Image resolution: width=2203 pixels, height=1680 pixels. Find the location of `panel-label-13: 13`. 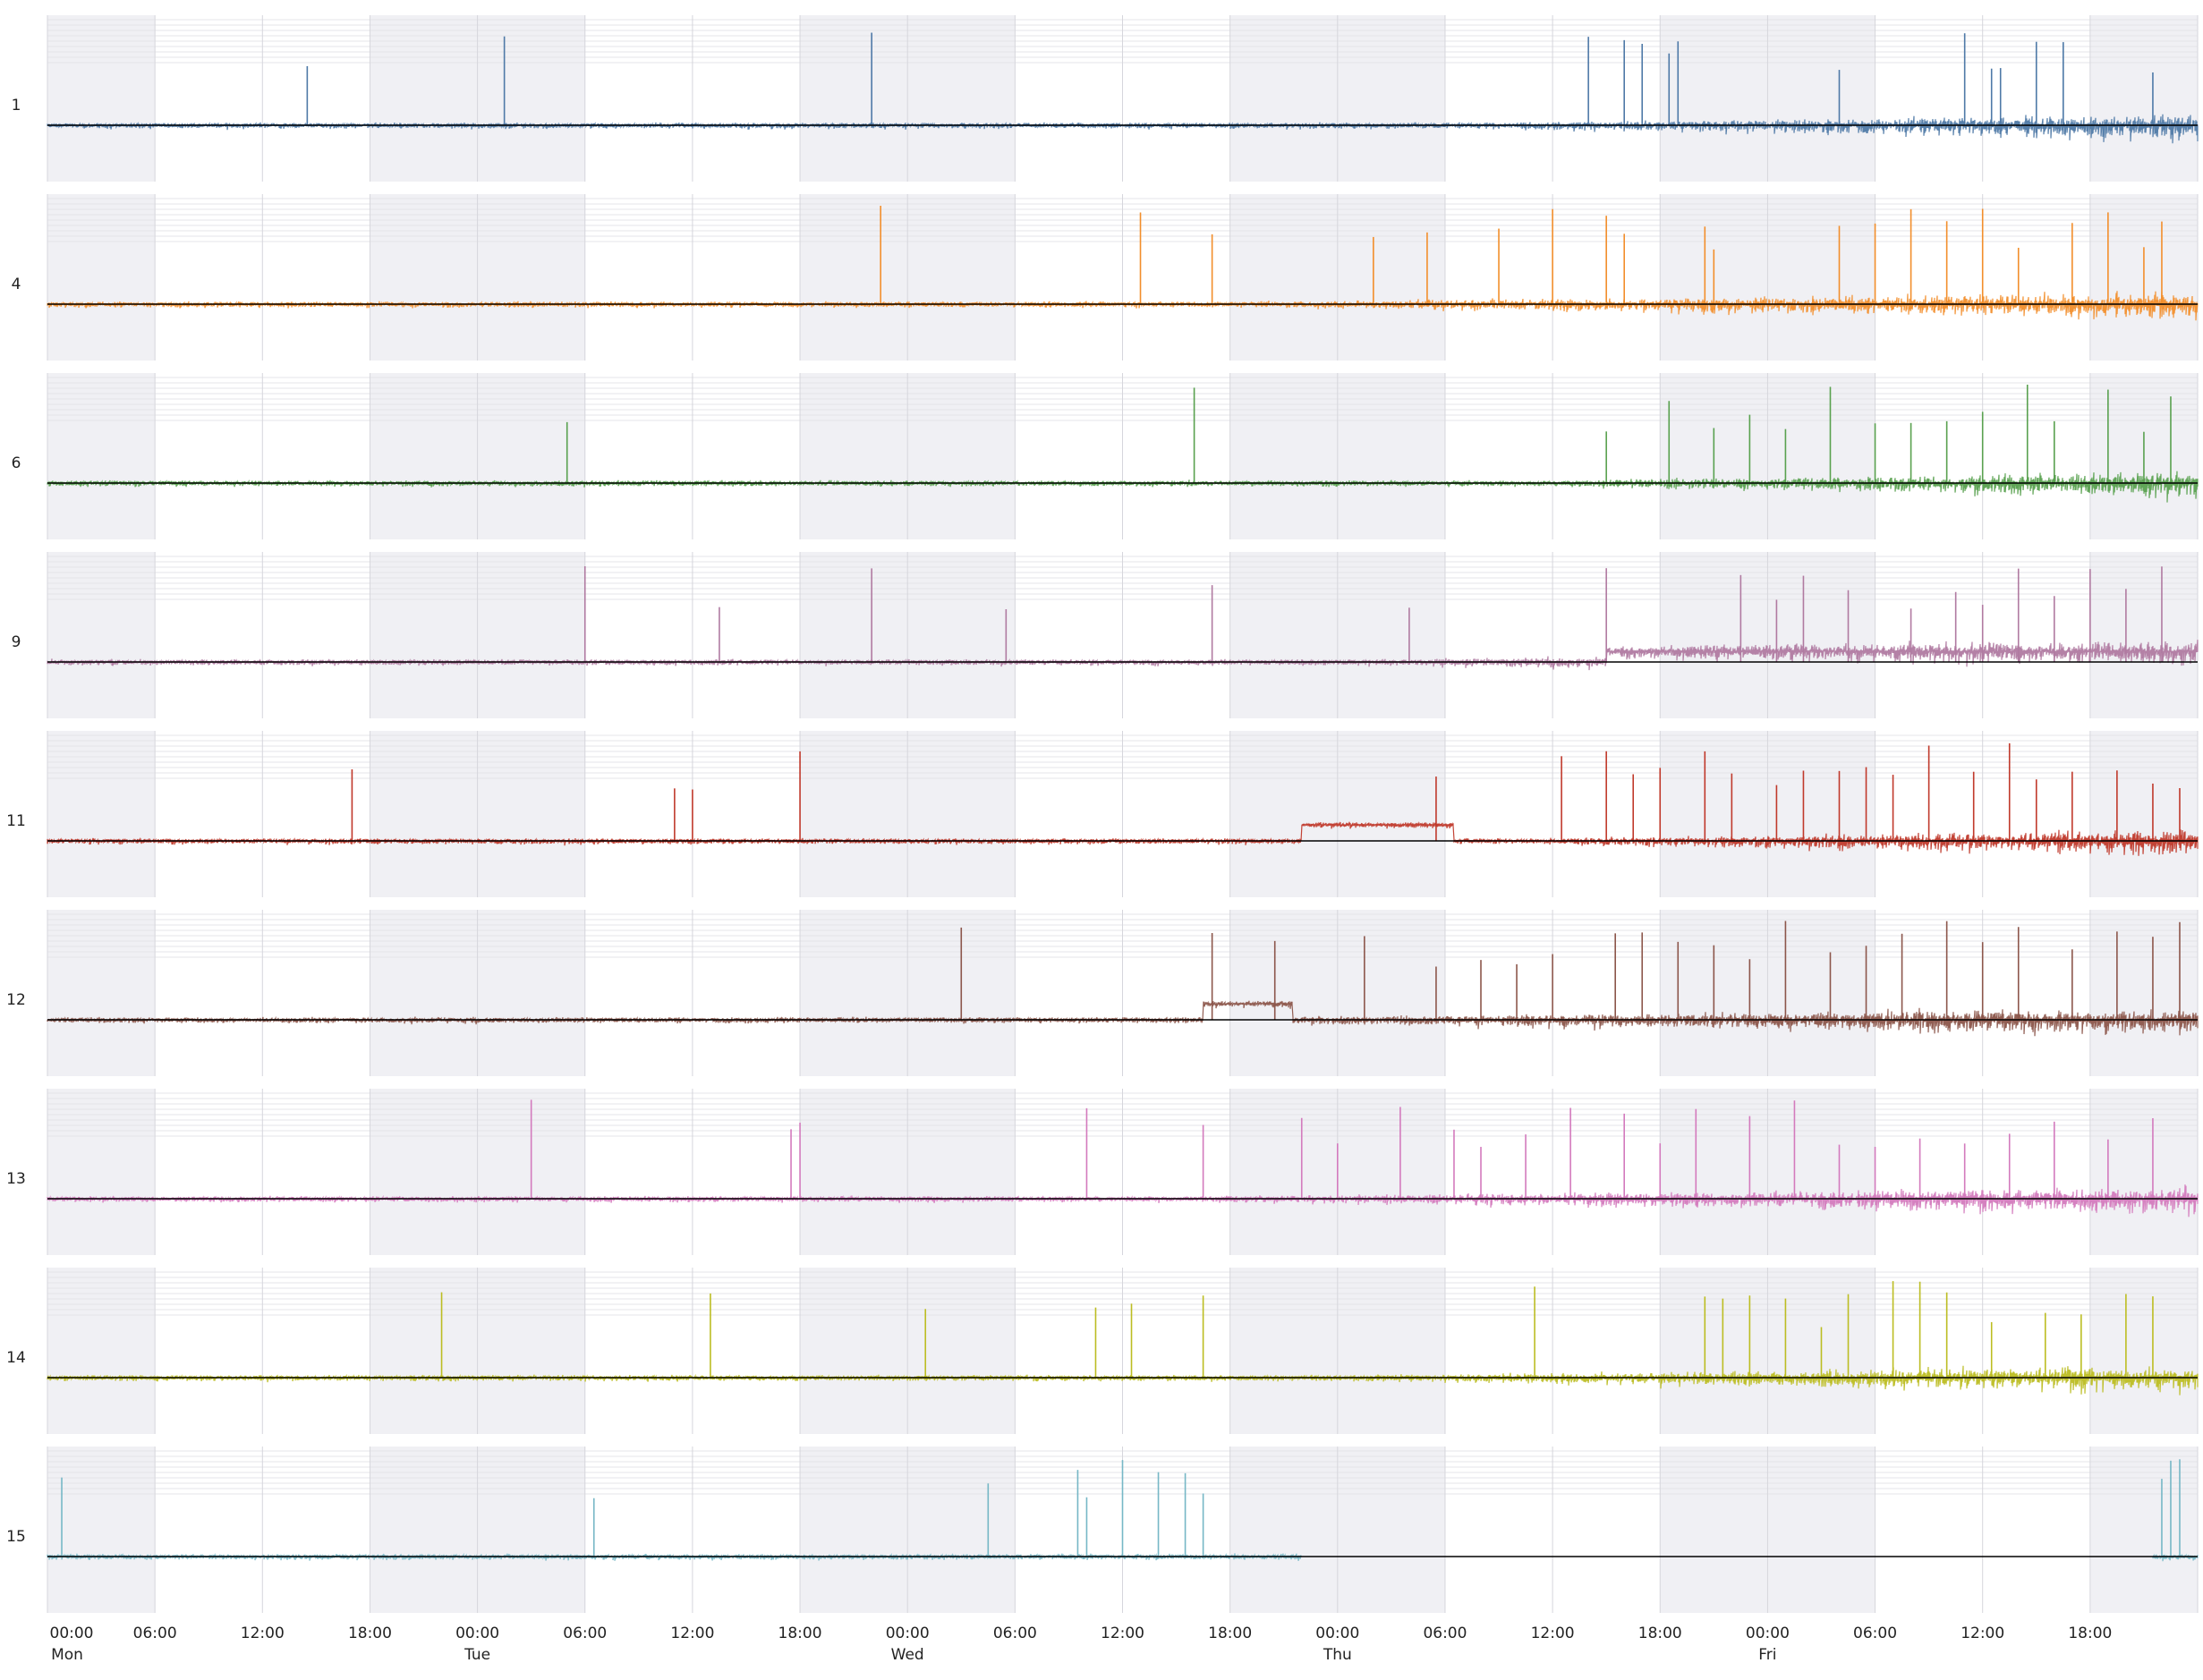

panel-label-13: 13 is located at coordinates (16, 1179).